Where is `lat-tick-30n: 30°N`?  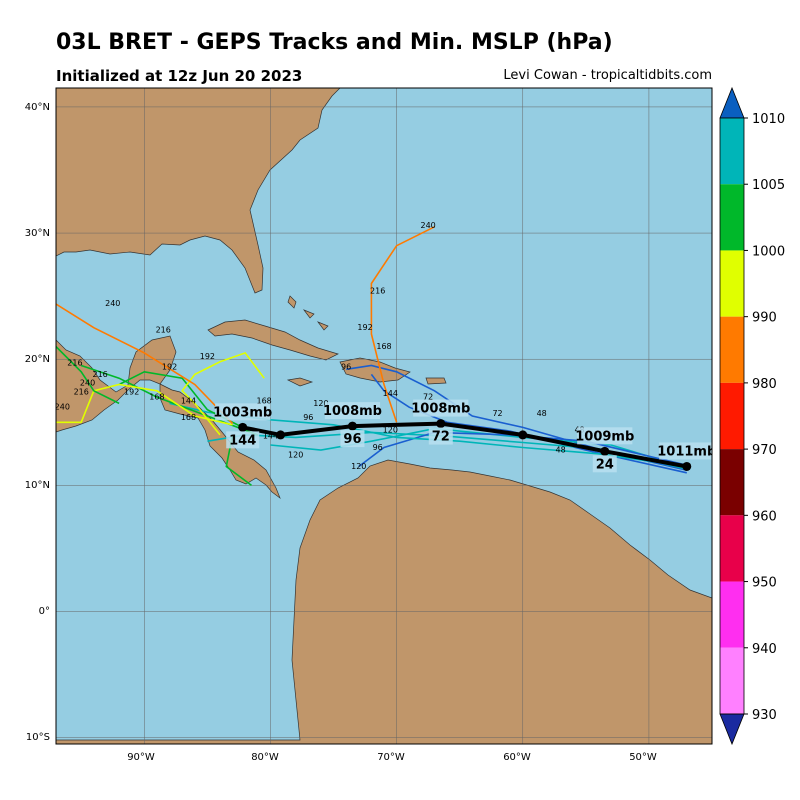 lat-tick-30n: 30°N is located at coordinates (37, 233).